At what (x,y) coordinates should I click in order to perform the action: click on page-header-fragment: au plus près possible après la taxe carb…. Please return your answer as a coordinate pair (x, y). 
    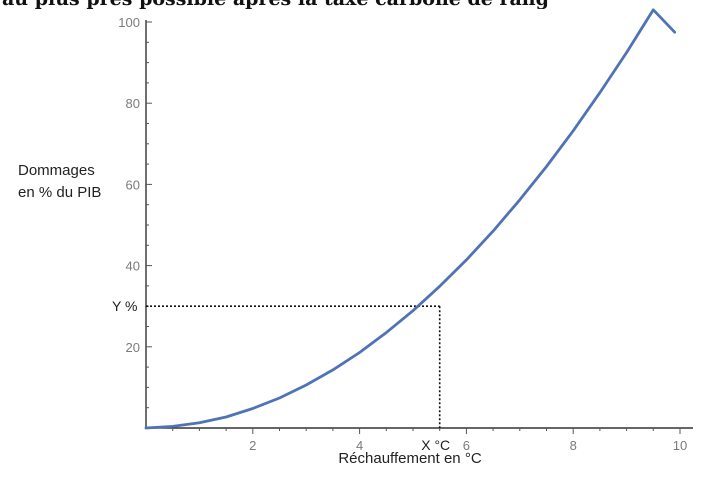
    Looking at the image, I should click on (351, 4).